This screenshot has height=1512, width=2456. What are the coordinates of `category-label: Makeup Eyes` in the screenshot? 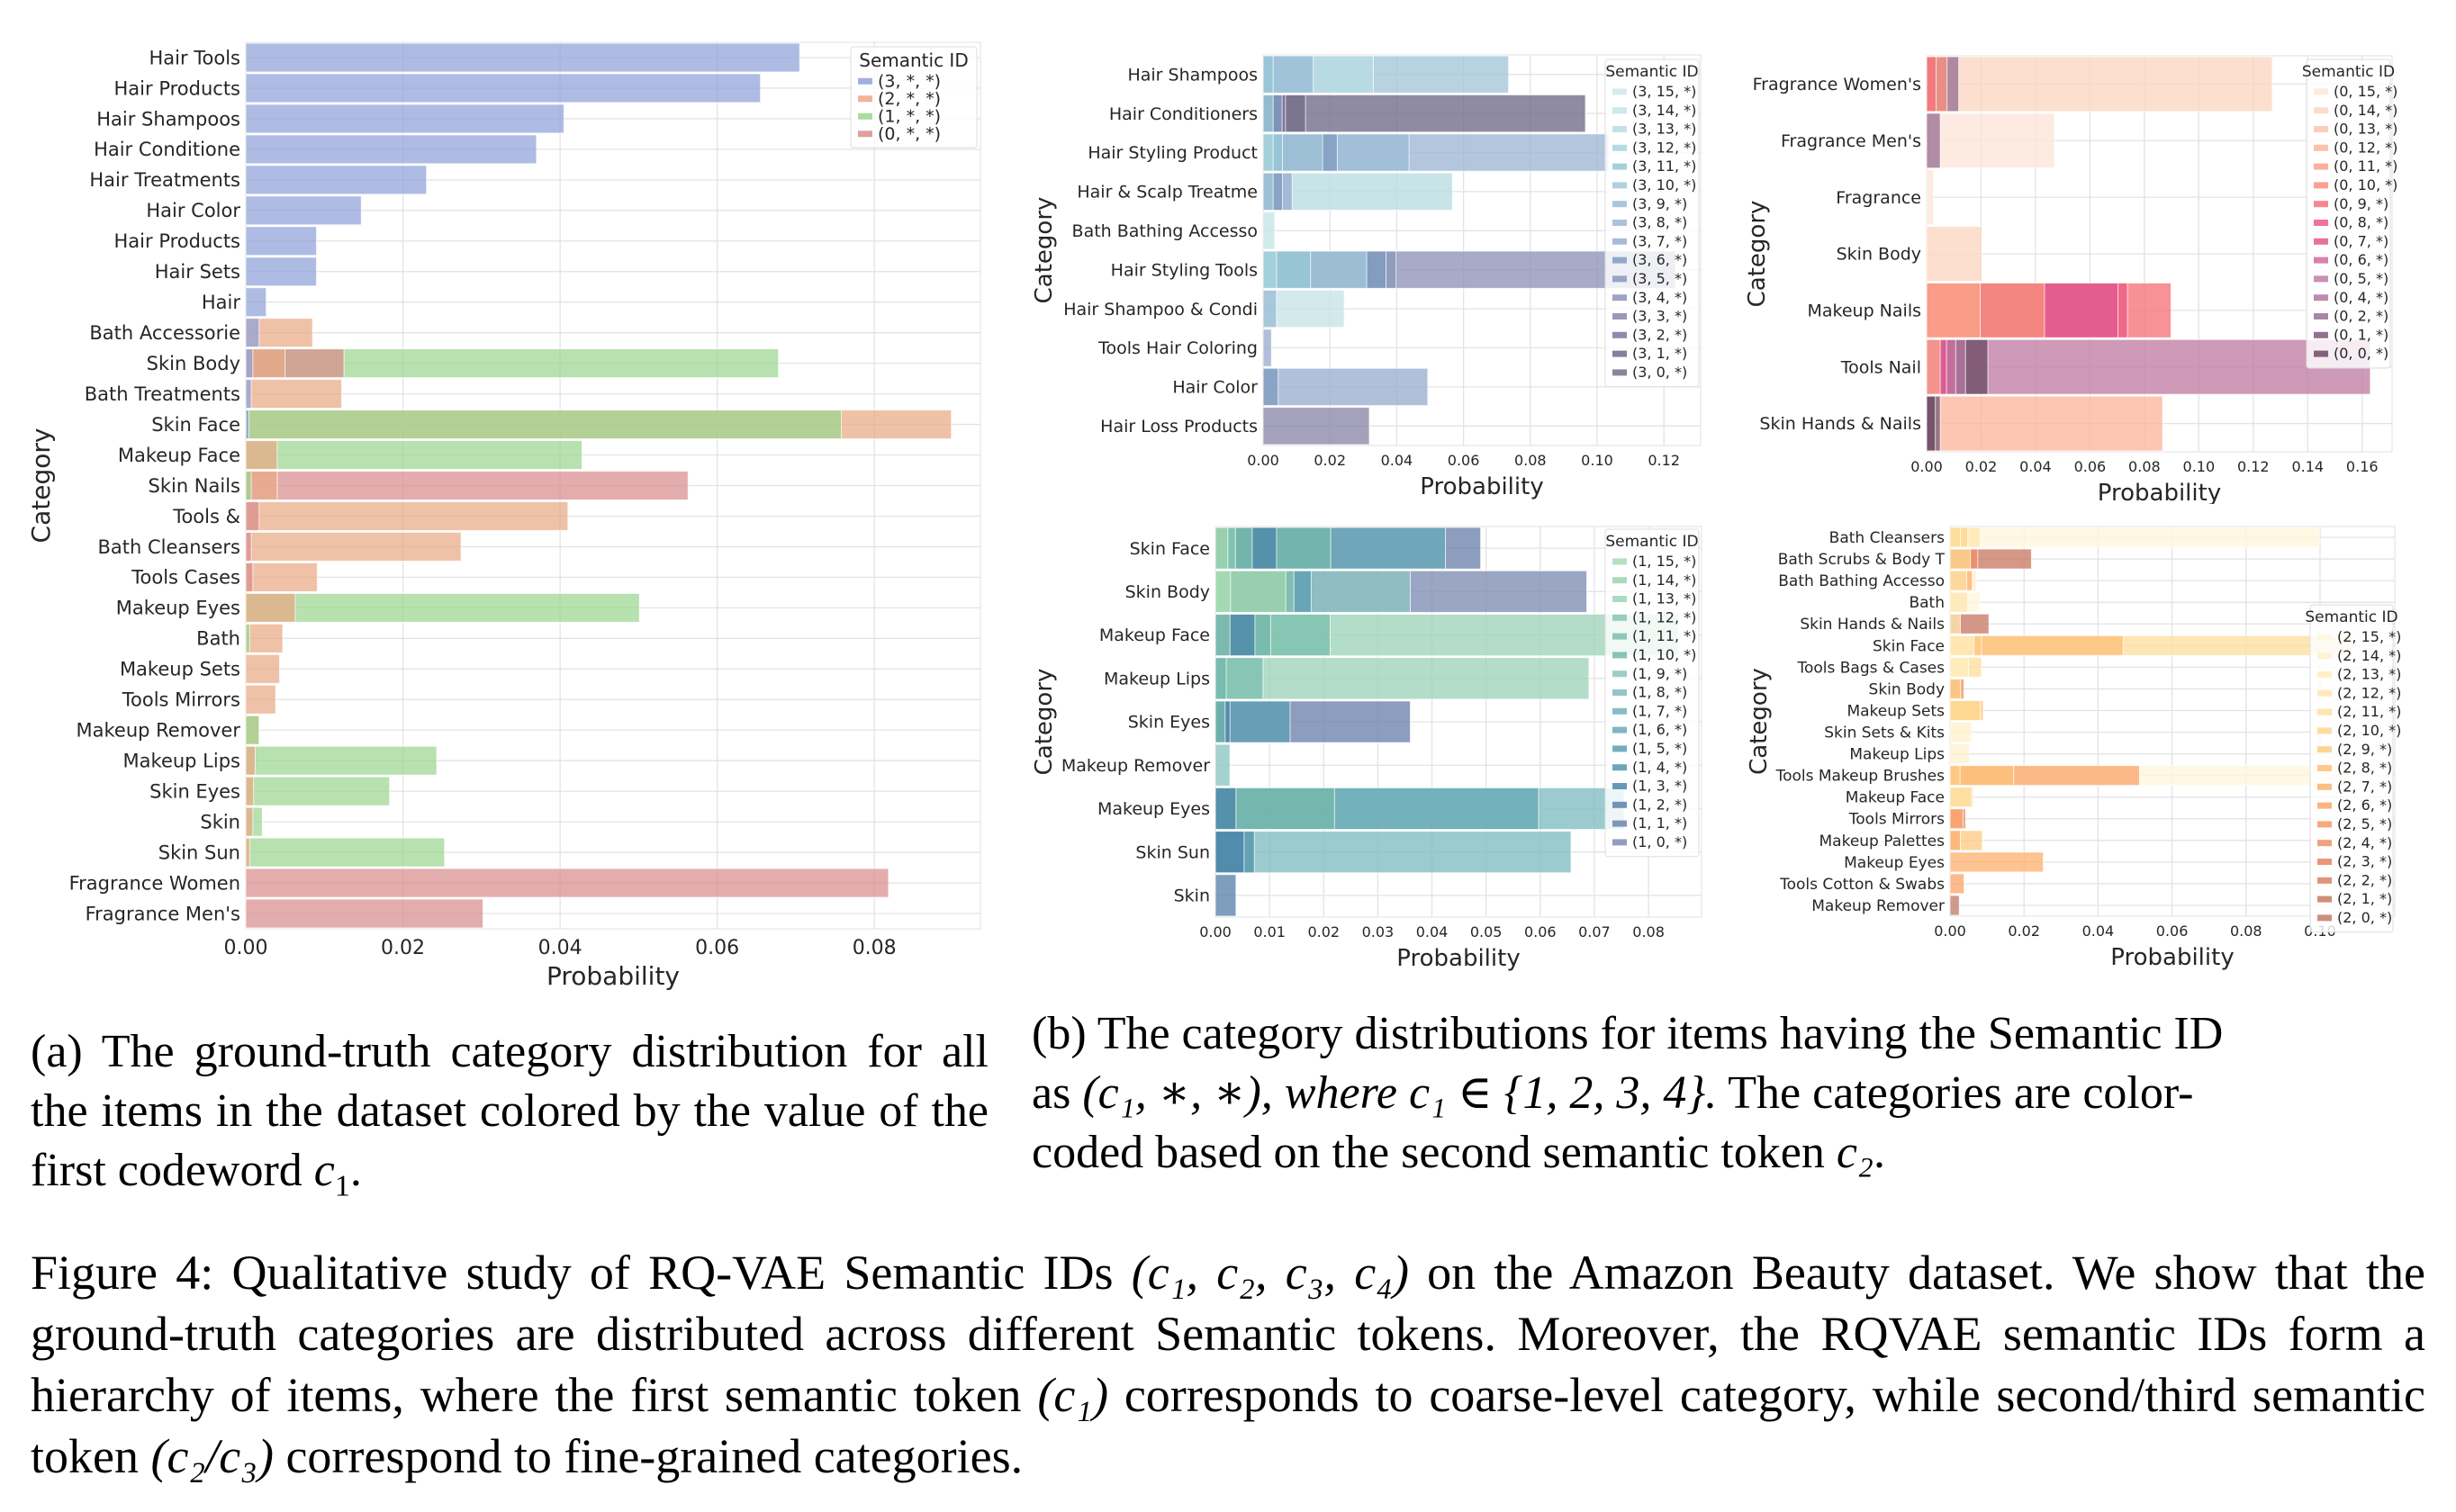 It's located at (1894, 863).